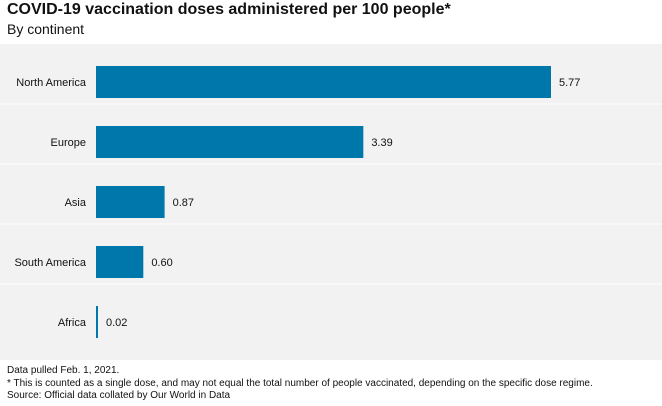  What do you see at coordinates (130, 202) in the screenshot?
I see `bar-asia` at bounding box center [130, 202].